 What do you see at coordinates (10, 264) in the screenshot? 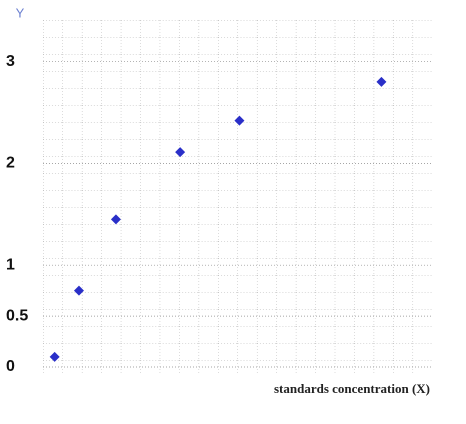
I see `y-tick-label: 1` at bounding box center [10, 264].